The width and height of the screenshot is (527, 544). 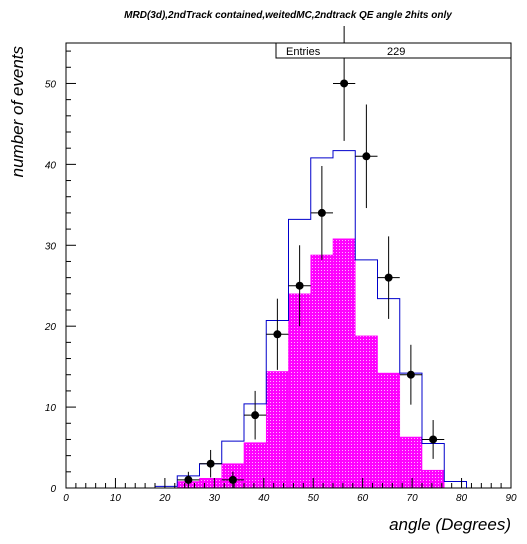 What do you see at coordinates (51, 408) in the screenshot?
I see `y-tick-label: 10` at bounding box center [51, 408].